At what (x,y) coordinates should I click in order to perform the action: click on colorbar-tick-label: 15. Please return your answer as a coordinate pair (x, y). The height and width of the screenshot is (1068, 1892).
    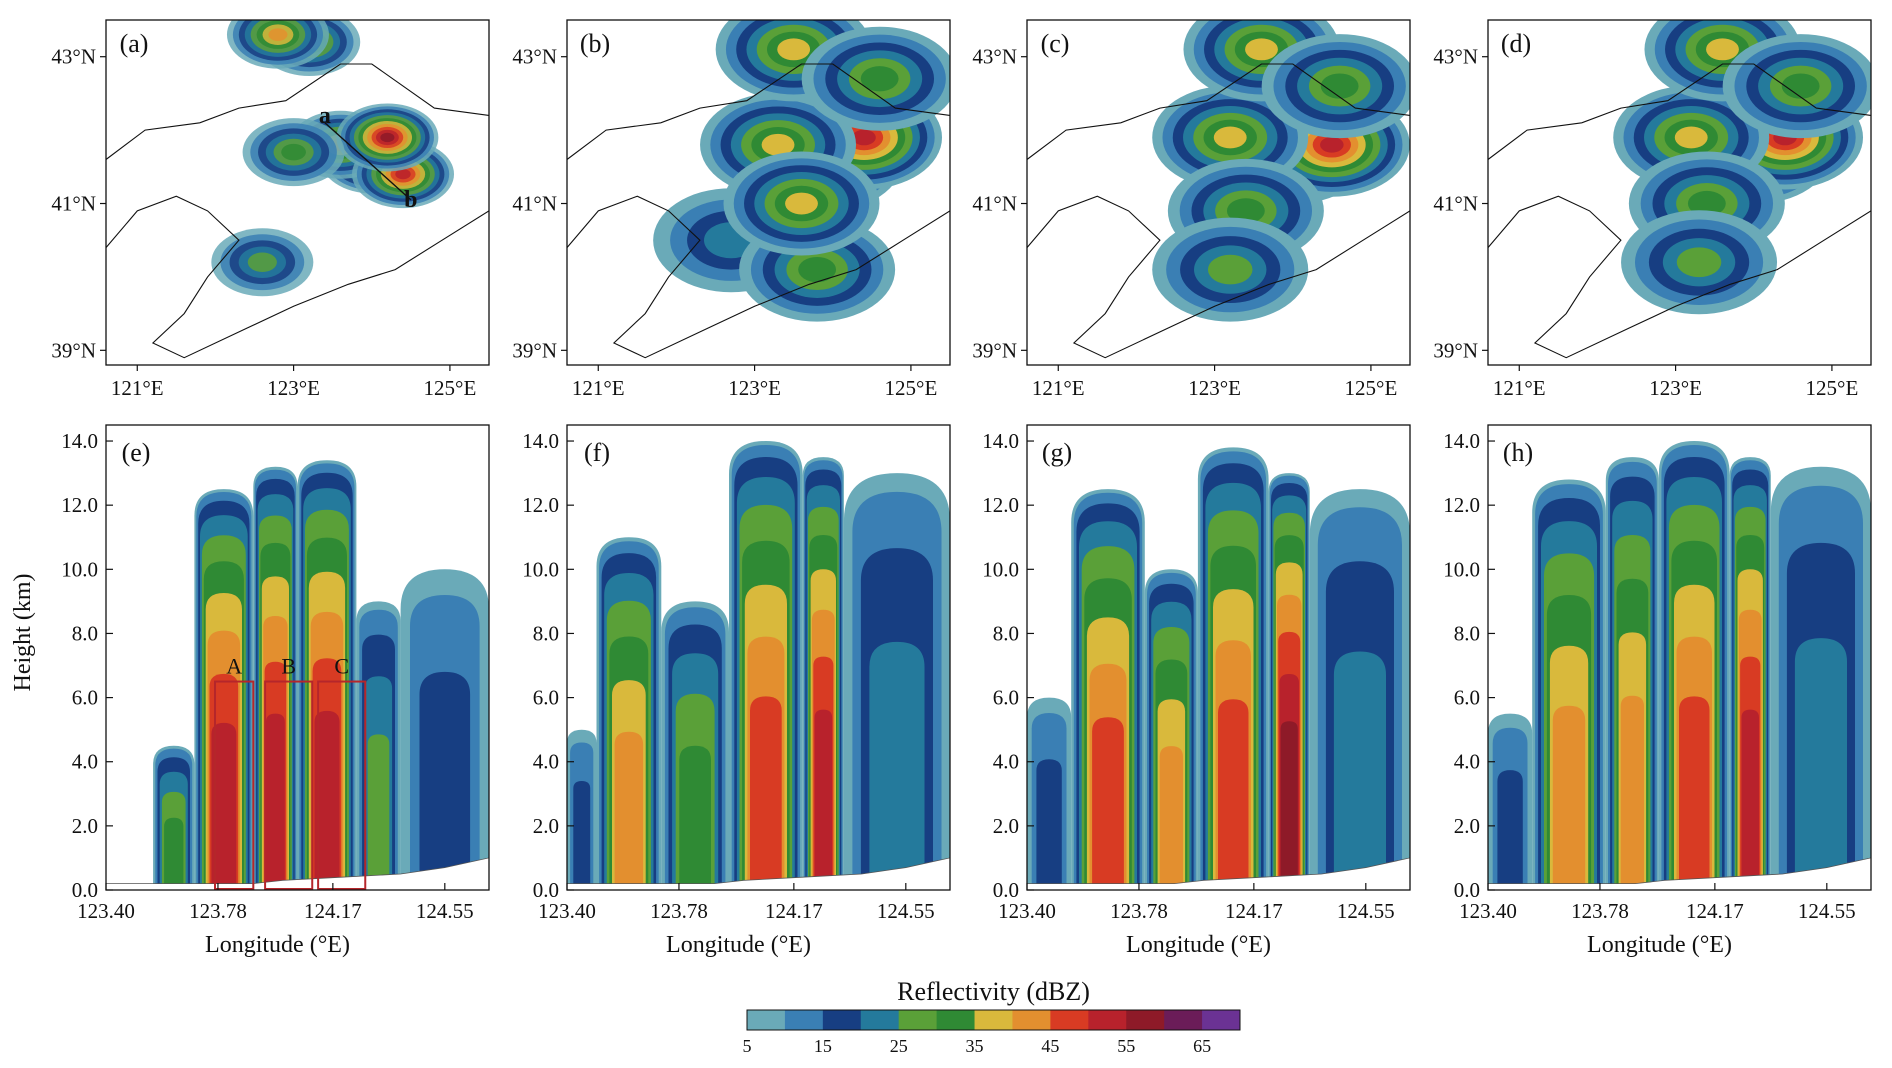
    Looking at the image, I should click on (823, 1046).